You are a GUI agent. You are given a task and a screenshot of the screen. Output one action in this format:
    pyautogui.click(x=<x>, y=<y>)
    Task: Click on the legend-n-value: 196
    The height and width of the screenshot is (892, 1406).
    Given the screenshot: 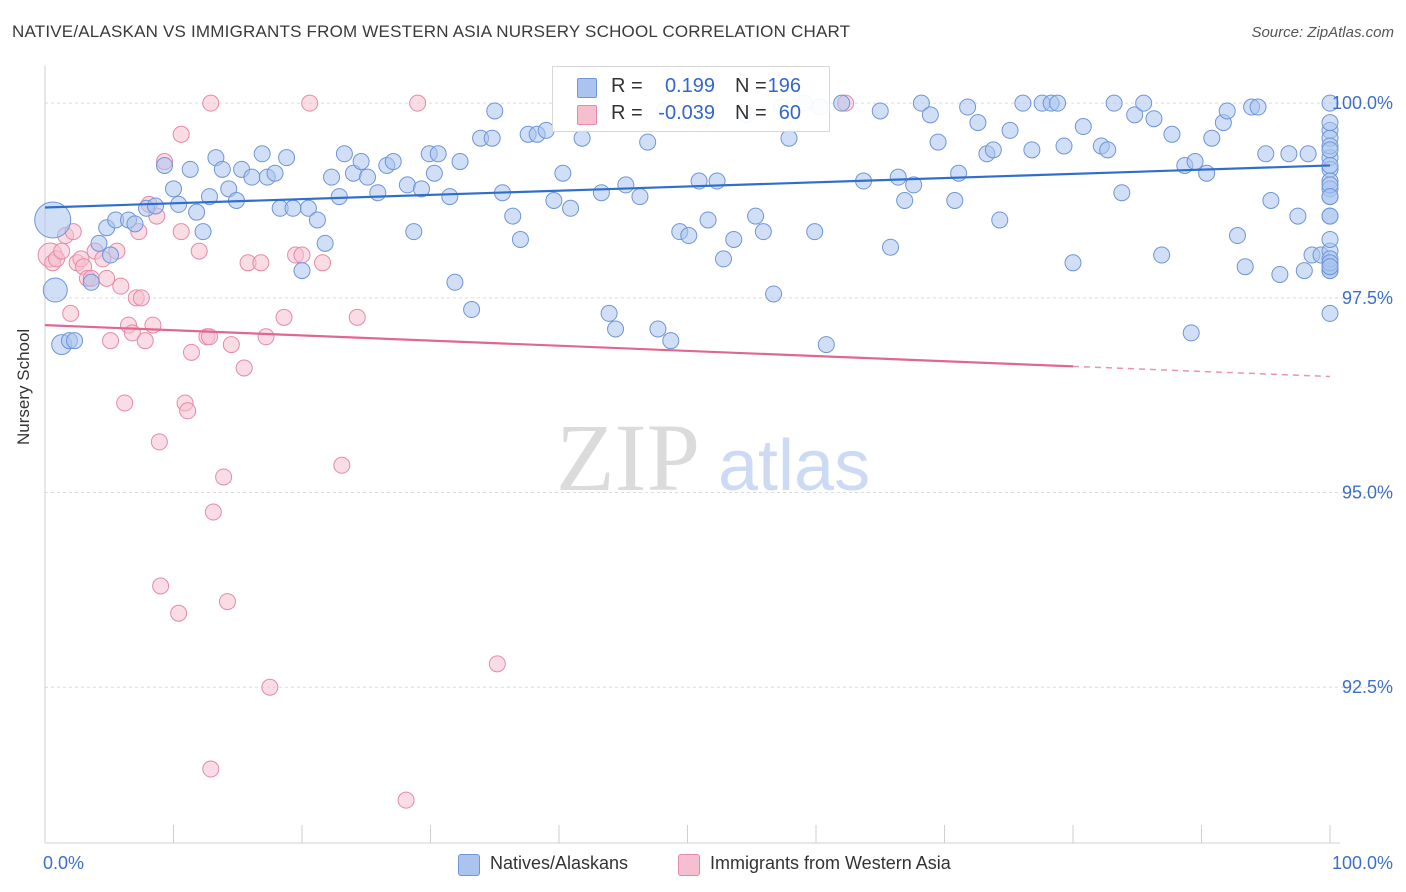 What is the action you would take?
    pyautogui.click(x=784, y=86)
    